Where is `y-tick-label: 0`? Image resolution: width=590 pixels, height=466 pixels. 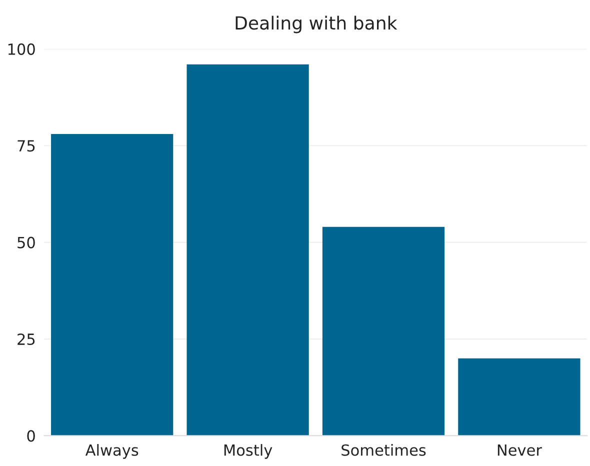
y-tick-label: 0 is located at coordinates (31, 436).